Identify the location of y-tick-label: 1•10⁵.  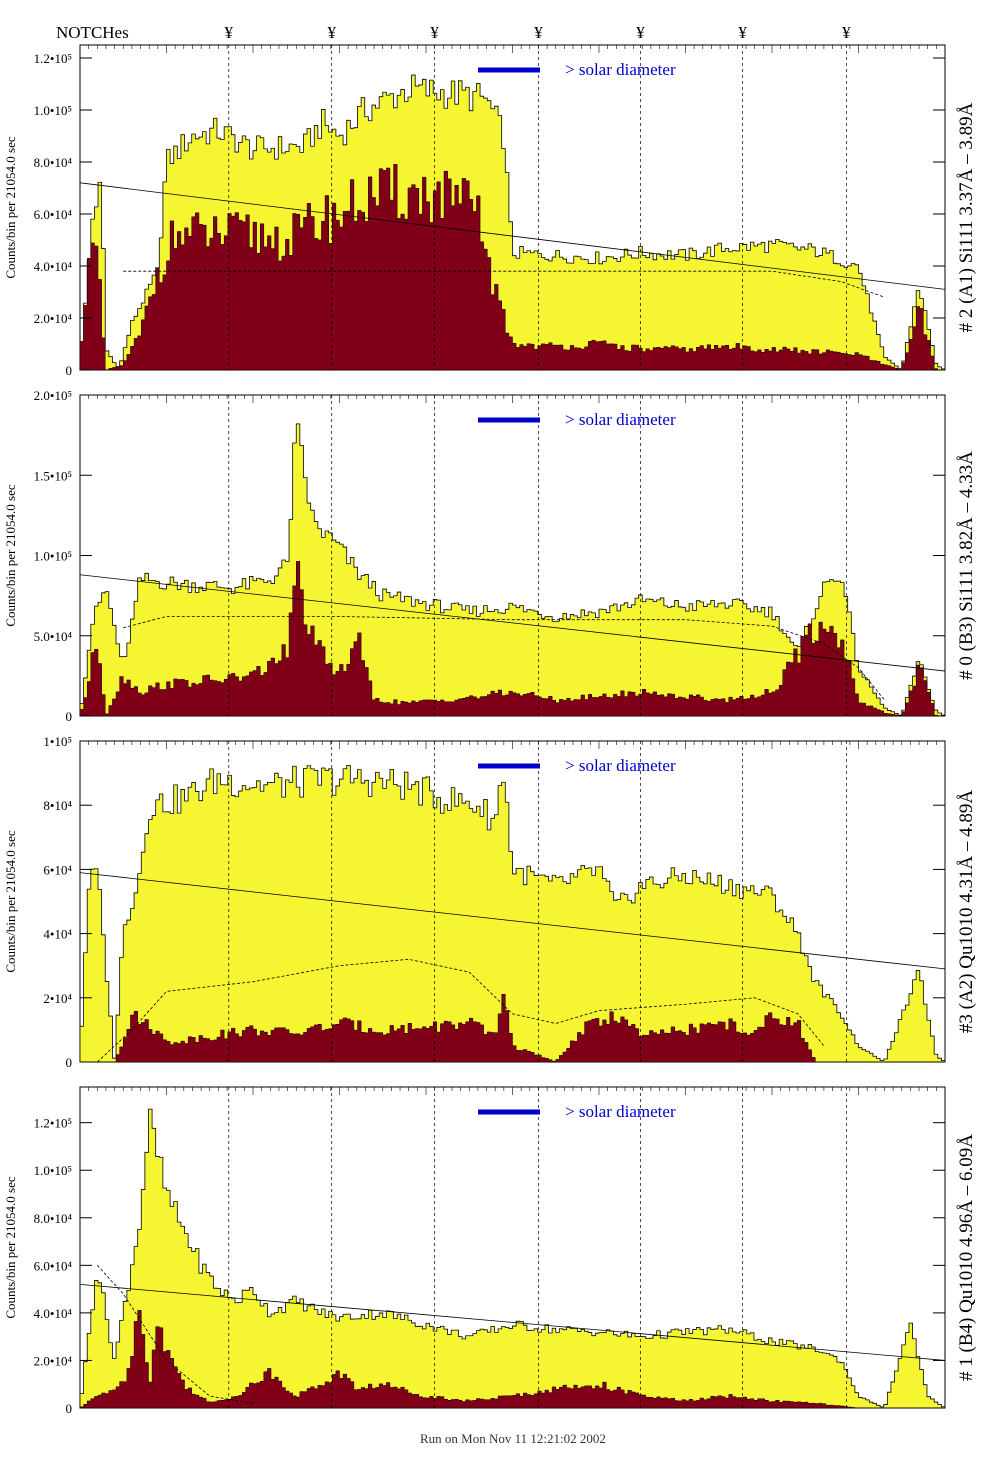
(57, 741).